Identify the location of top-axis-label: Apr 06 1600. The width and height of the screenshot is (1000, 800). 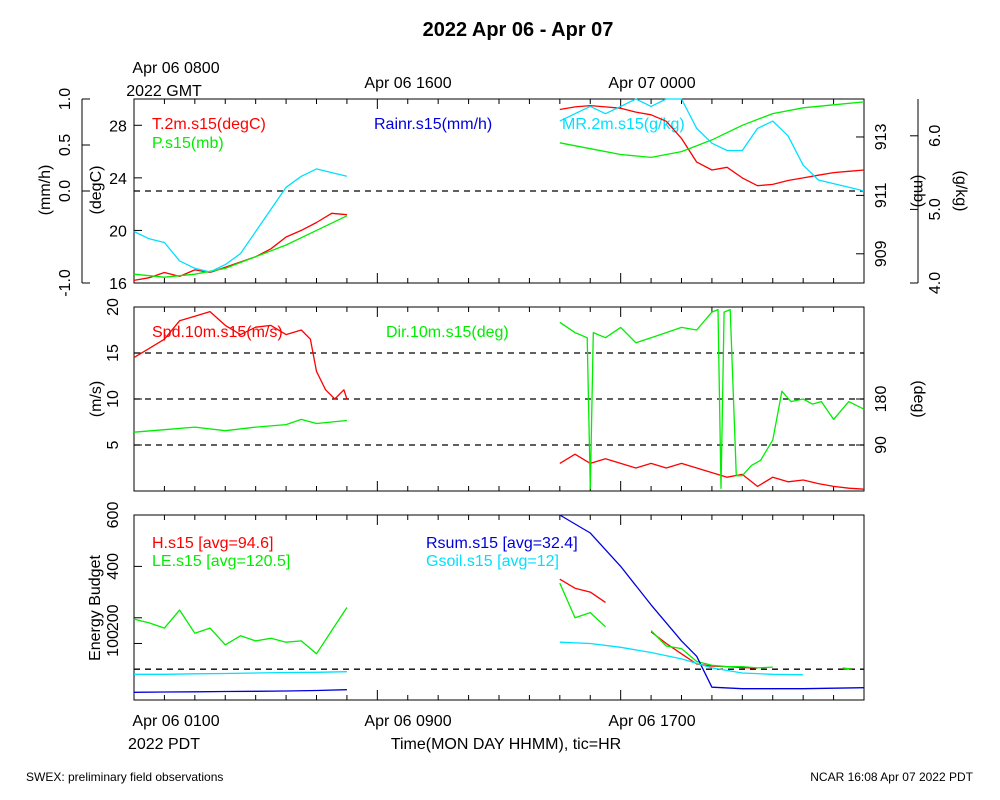
(407, 83).